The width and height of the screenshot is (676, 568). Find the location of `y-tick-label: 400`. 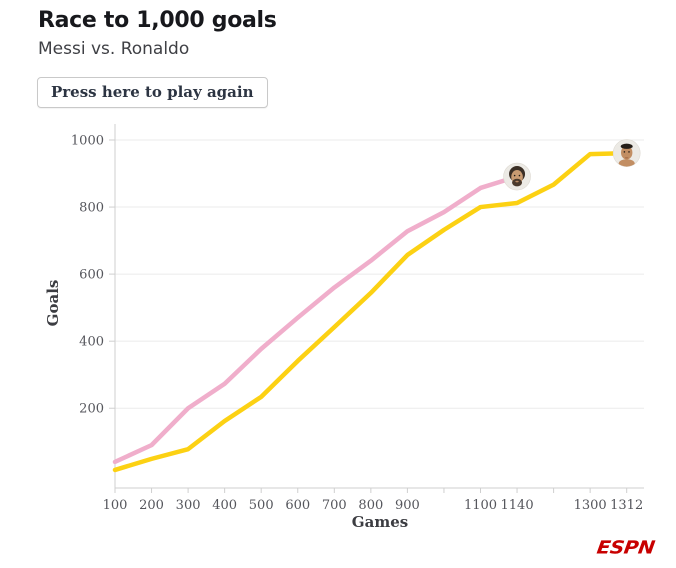

y-tick-label: 400 is located at coordinates (91, 342).